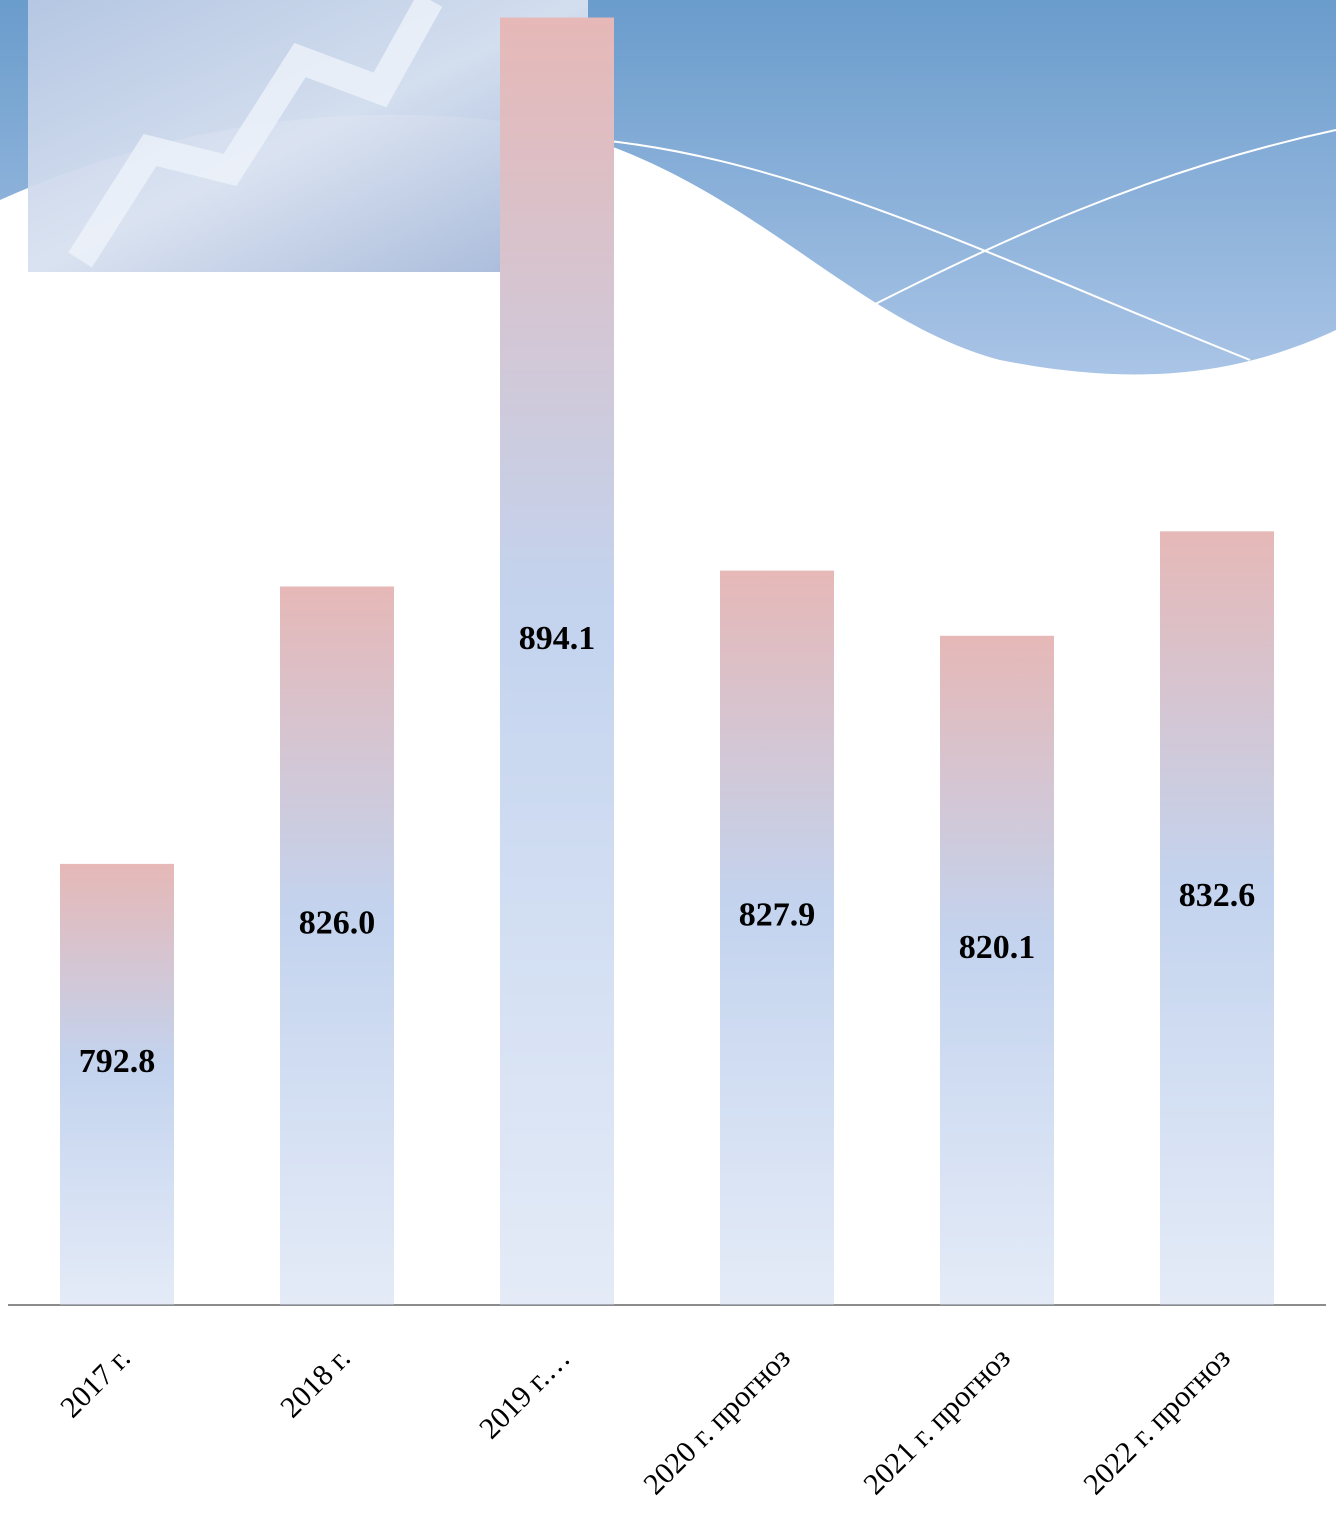  What do you see at coordinates (557, 638) in the screenshot?
I see `value-label: 894.1` at bounding box center [557, 638].